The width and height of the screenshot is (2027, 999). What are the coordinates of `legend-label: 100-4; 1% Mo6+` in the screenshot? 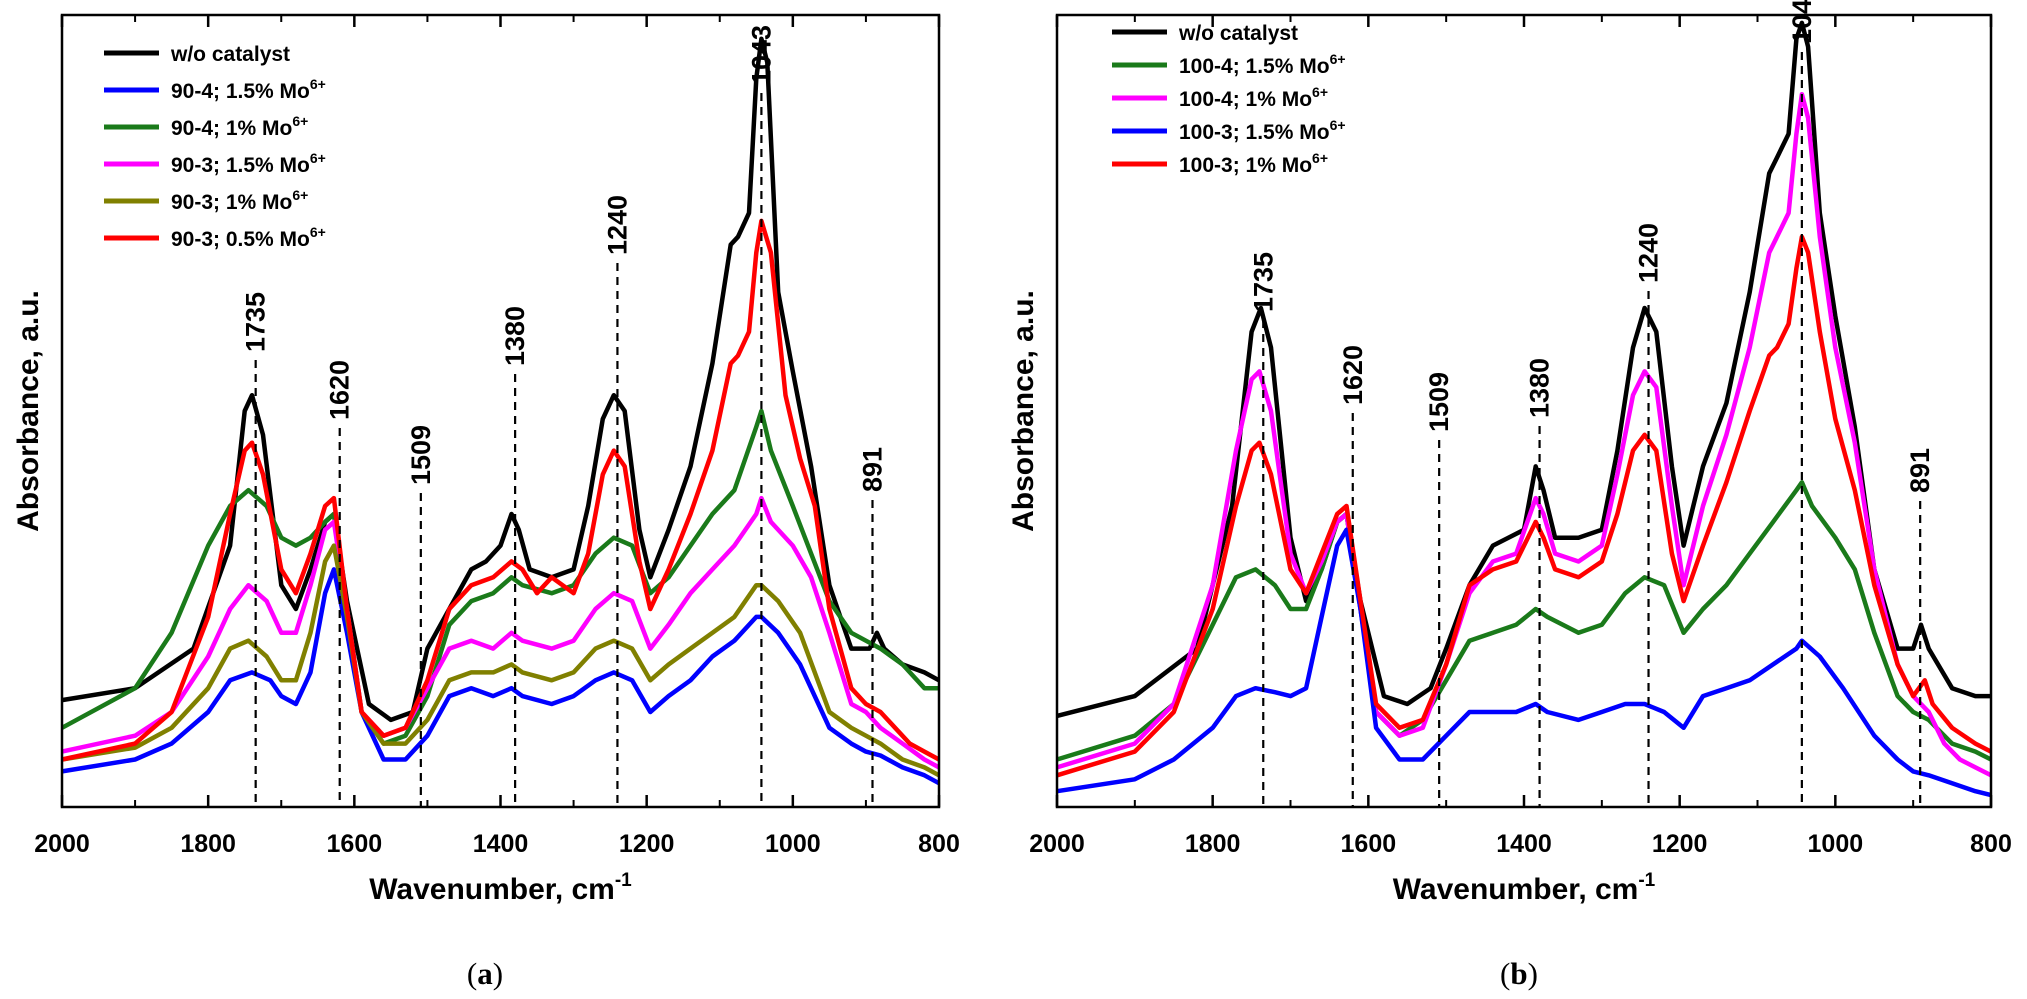 It's located at (1253, 97).